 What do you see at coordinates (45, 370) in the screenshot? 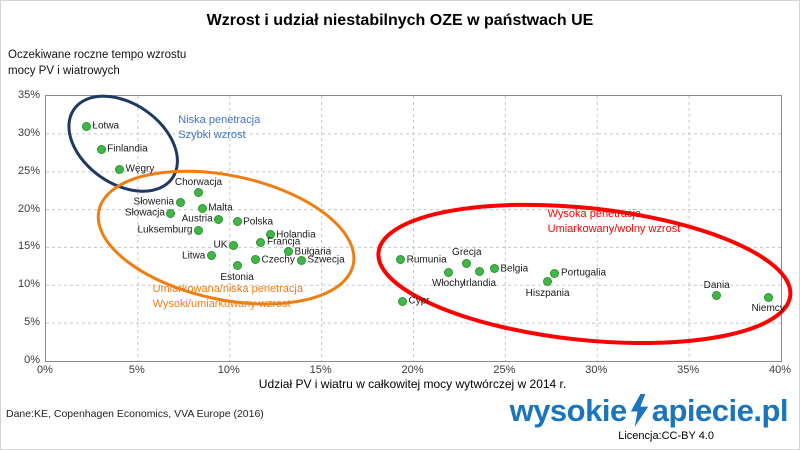
I see `x-tick-label: 0%` at bounding box center [45, 370].